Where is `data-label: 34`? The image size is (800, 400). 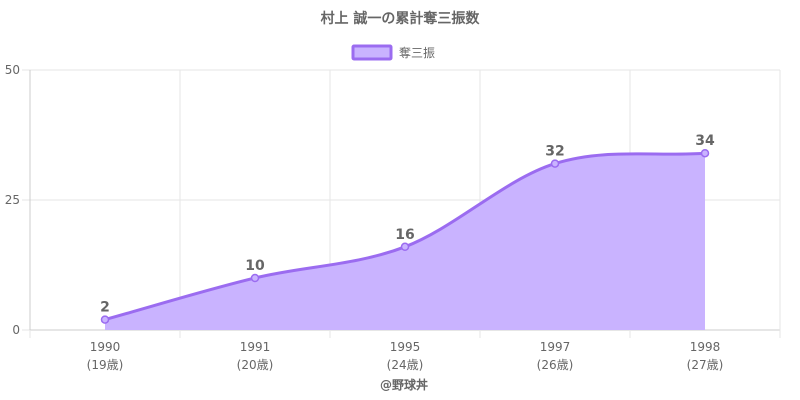 data-label: 34 is located at coordinates (705, 141).